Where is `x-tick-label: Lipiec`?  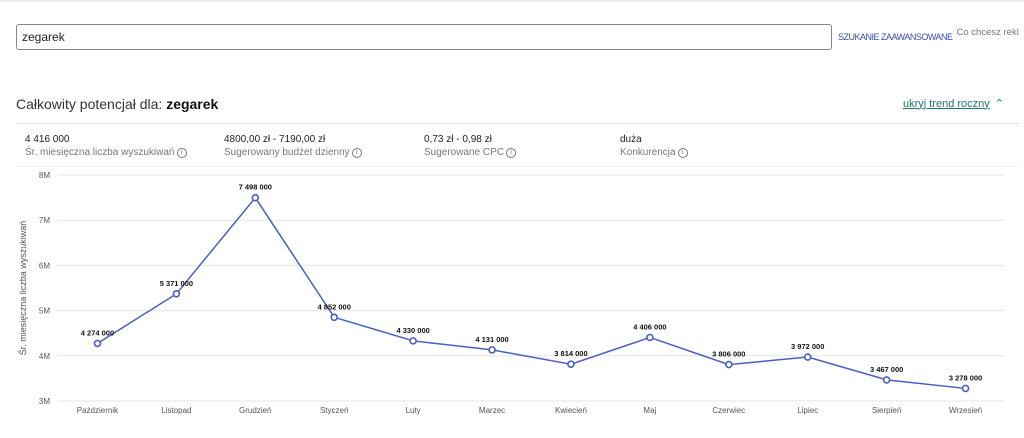
x-tick-label: Lipiec is located at coordinates (807, 410).